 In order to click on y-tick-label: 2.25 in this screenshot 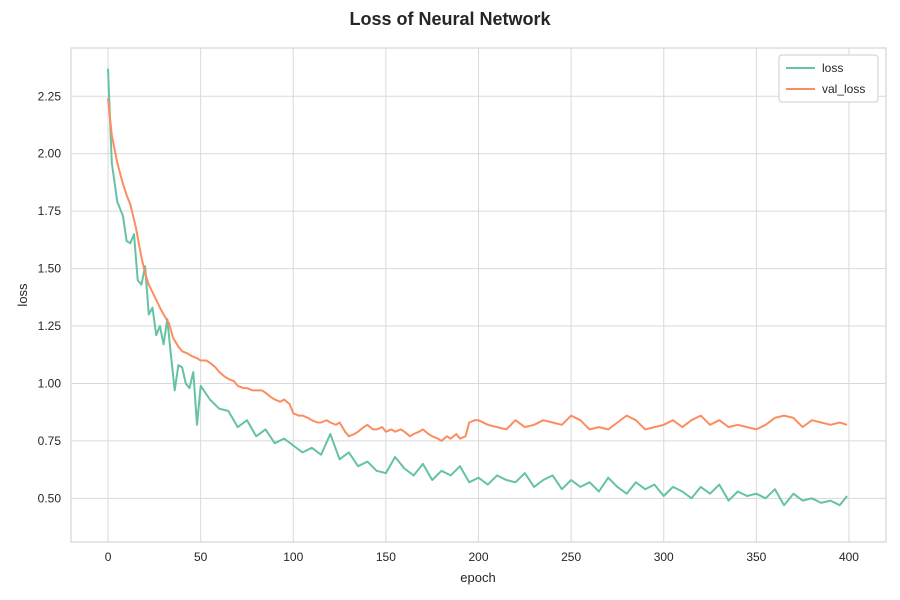, I will do `click(50, 96)`.